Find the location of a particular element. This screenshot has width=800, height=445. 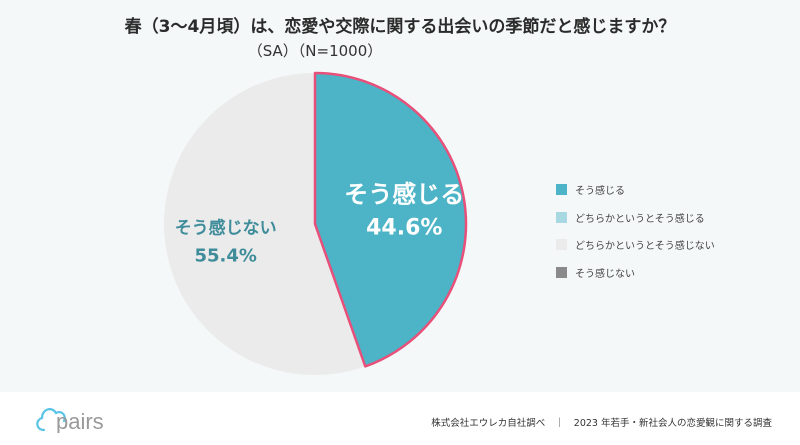

pie-slice is located at coordinates (390, 219).